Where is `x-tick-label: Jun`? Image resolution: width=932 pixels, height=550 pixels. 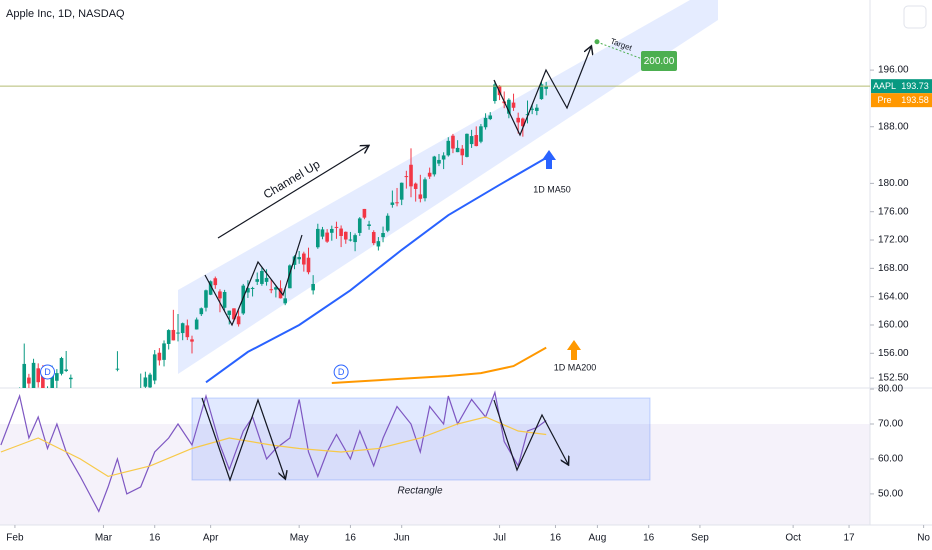 x-tick-label: Jun is located at coordinates (402, 538).